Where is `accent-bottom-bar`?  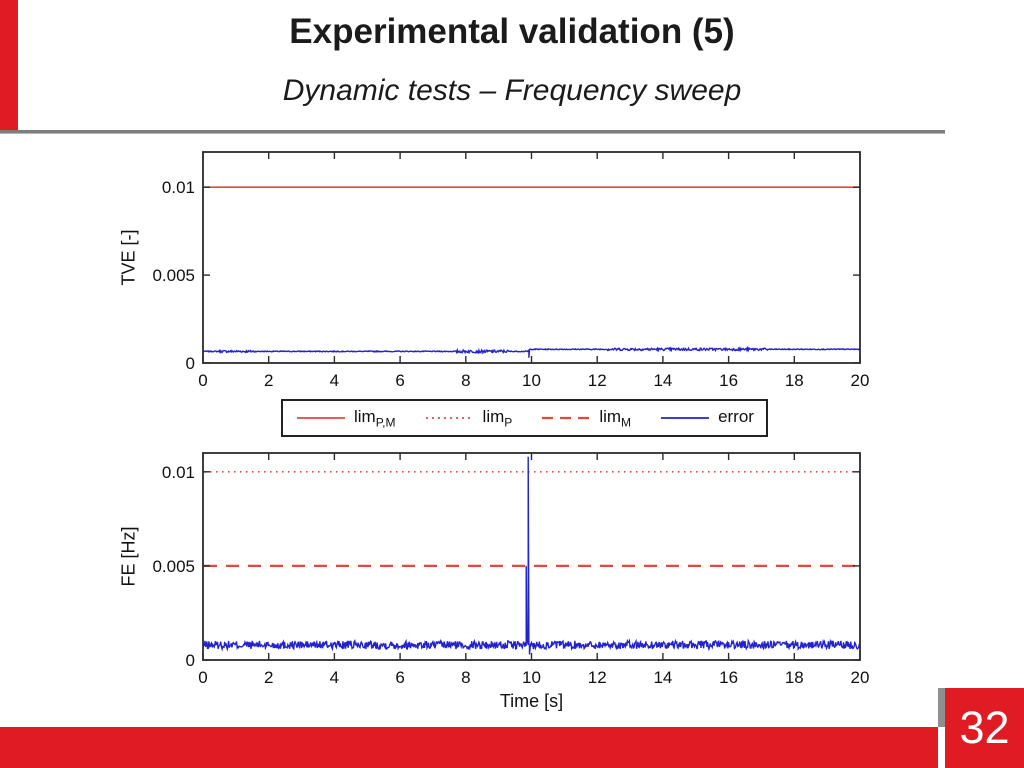 accent-bottom-bar is located at coordinates (469, 747).